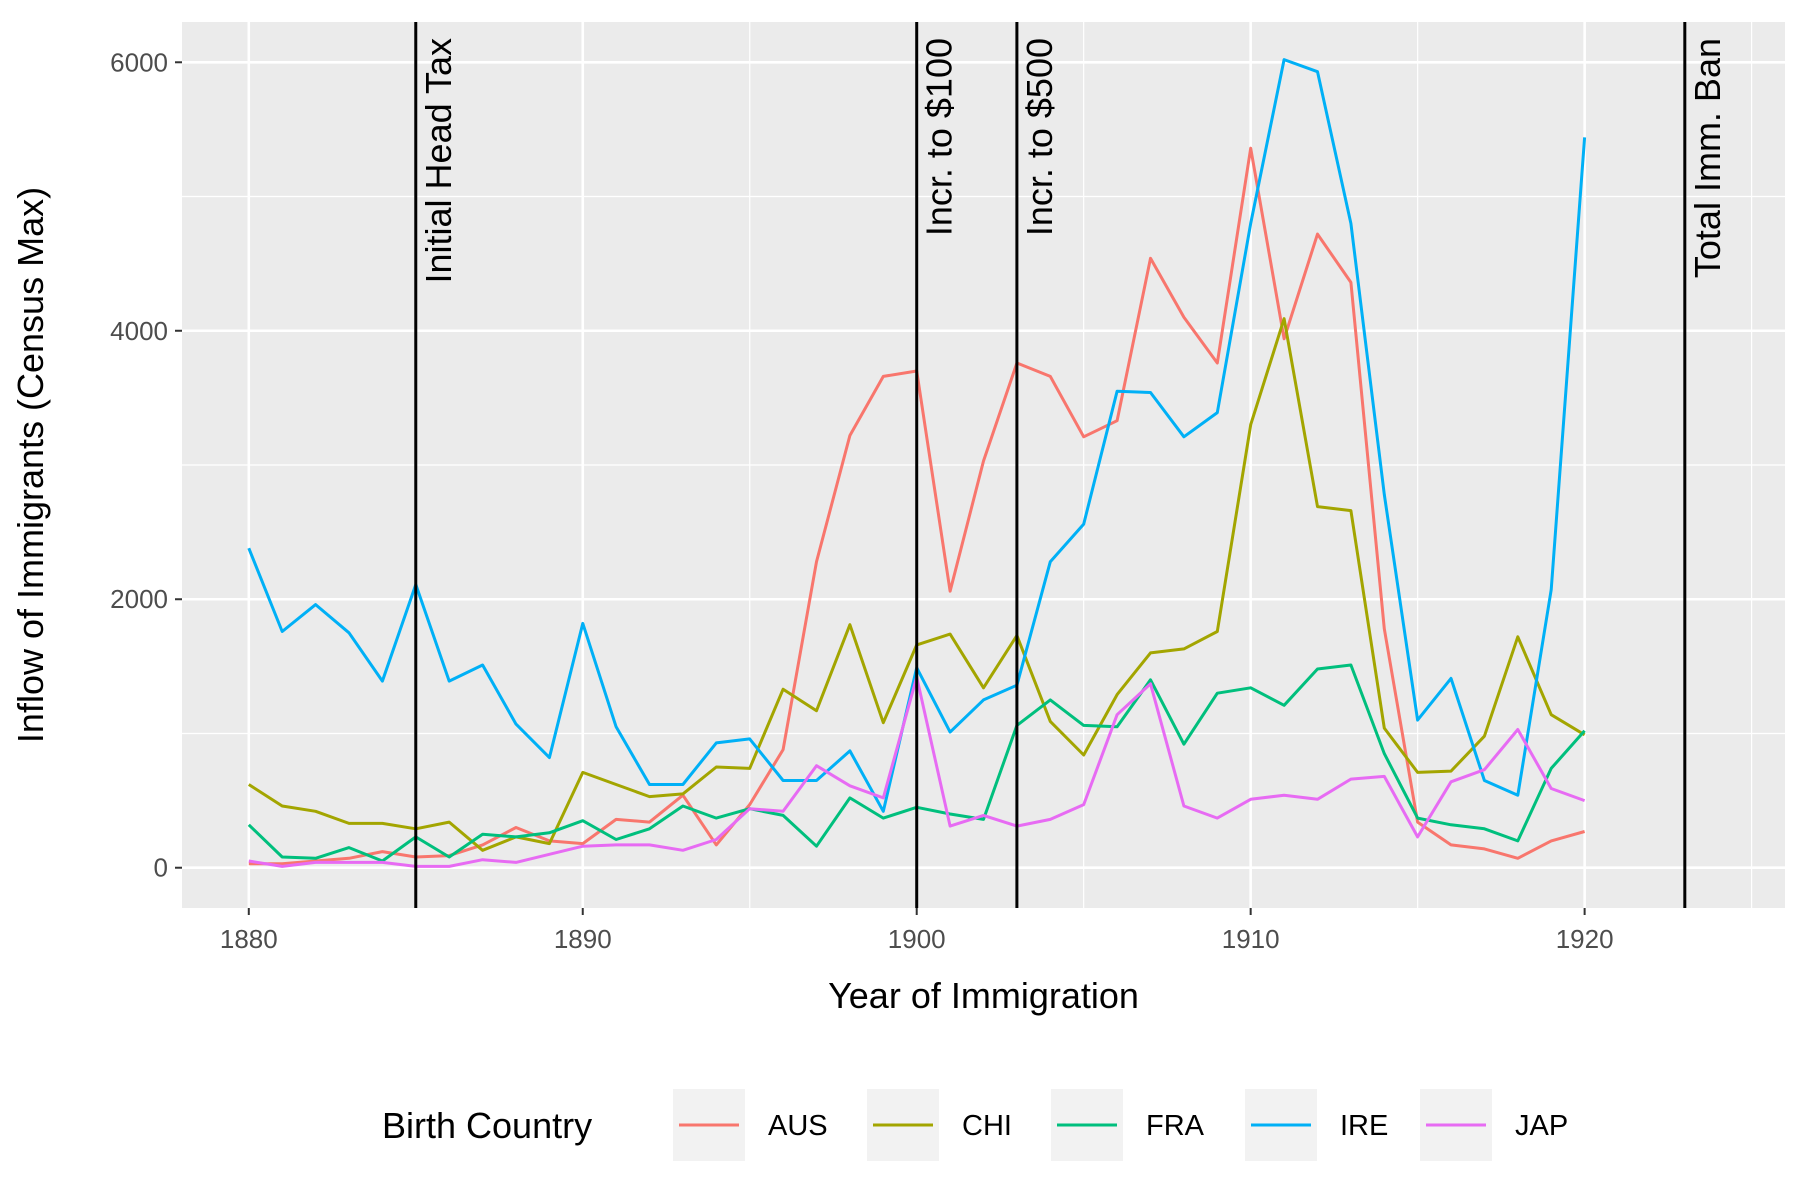  I want to click on y-axis: 0 2000 4000 6000, so click(146, 465).